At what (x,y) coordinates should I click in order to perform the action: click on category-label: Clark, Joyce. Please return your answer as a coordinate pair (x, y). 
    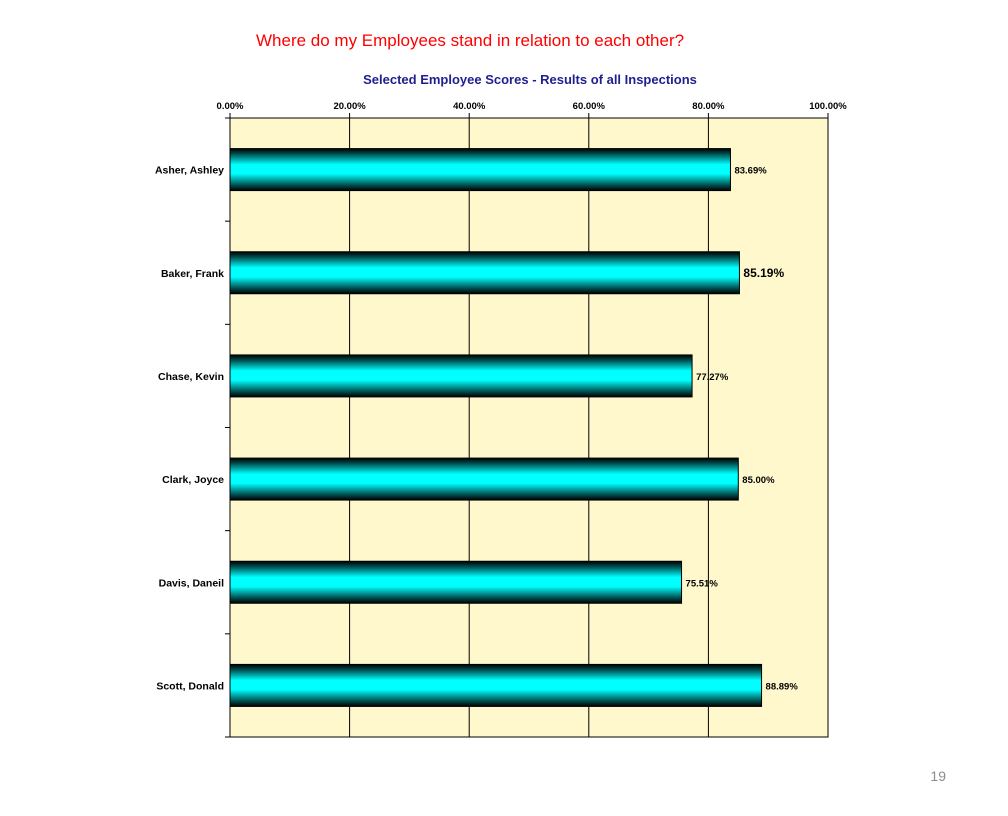
    Looking at the image, I should click on (193, 480).